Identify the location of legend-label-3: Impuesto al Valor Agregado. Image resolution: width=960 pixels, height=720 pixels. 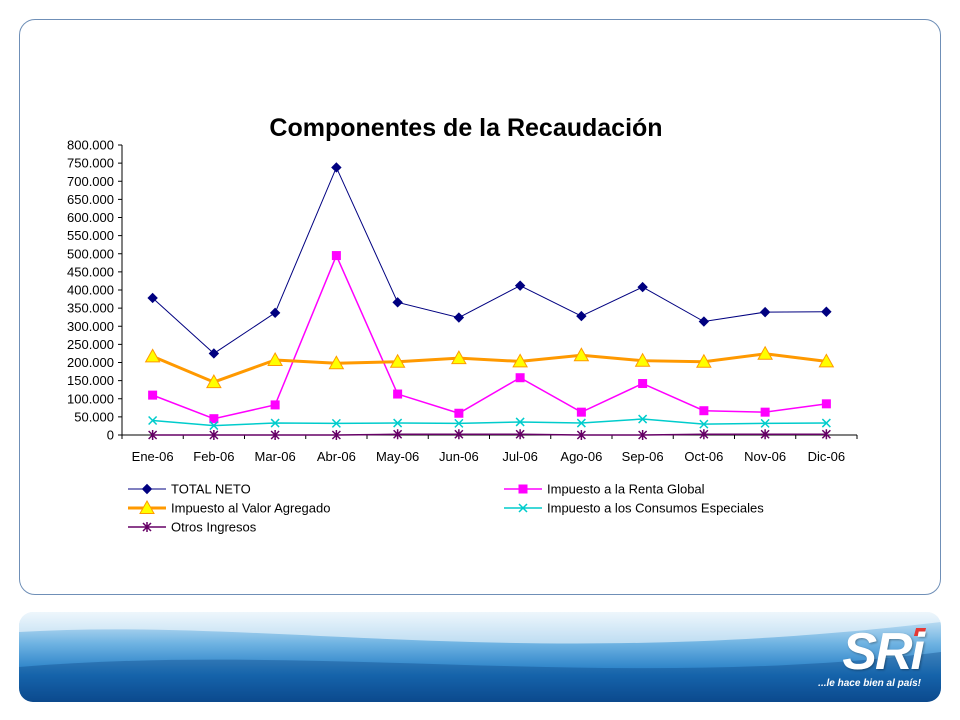
(250, 508).